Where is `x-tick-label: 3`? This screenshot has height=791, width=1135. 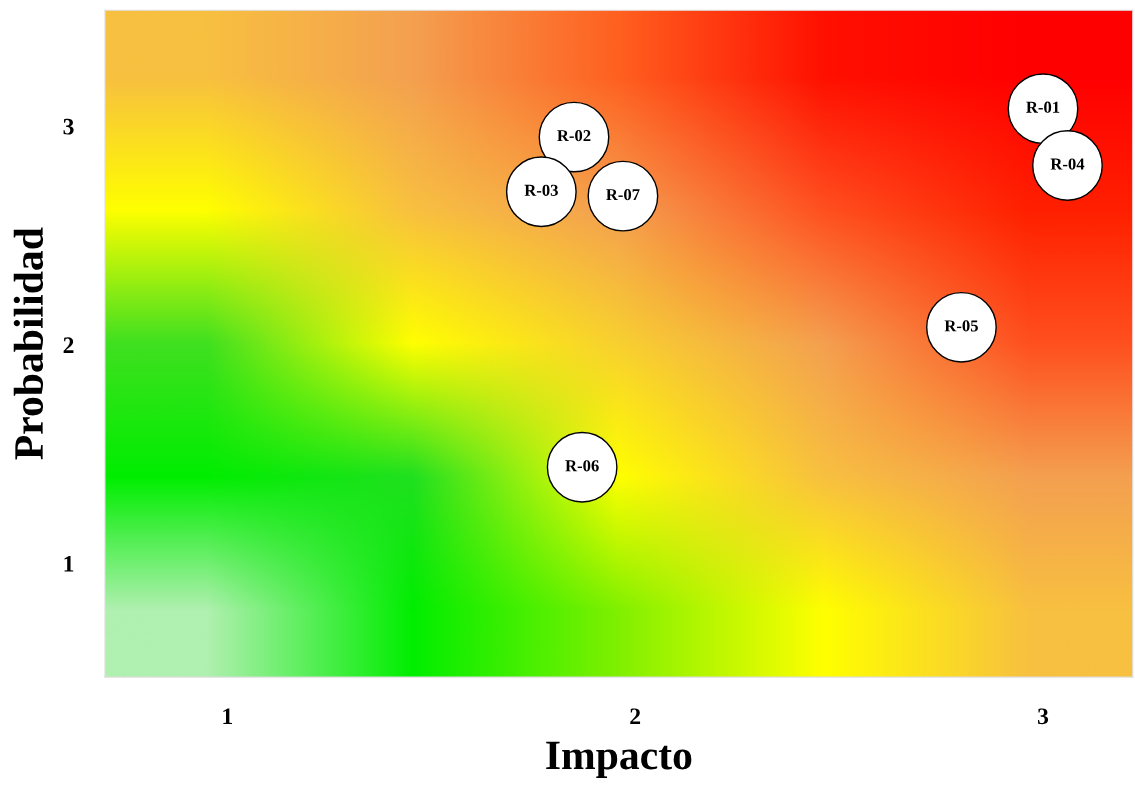 x-tick-label: 3 is located at coordinates (1043, 716).